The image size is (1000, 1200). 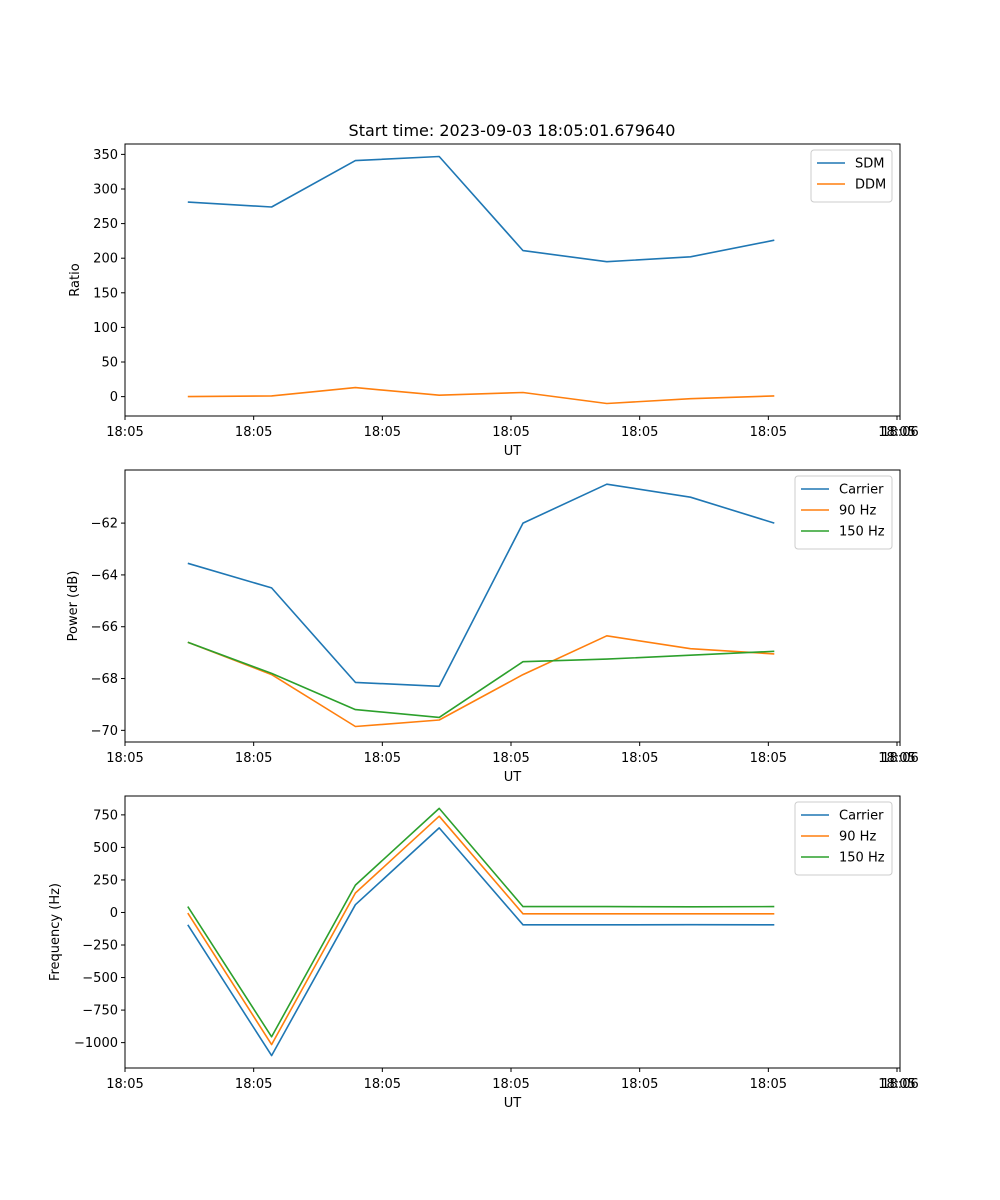 I want to click on y-axis-label: Frequency (Hz), so click(x=55, y=932).